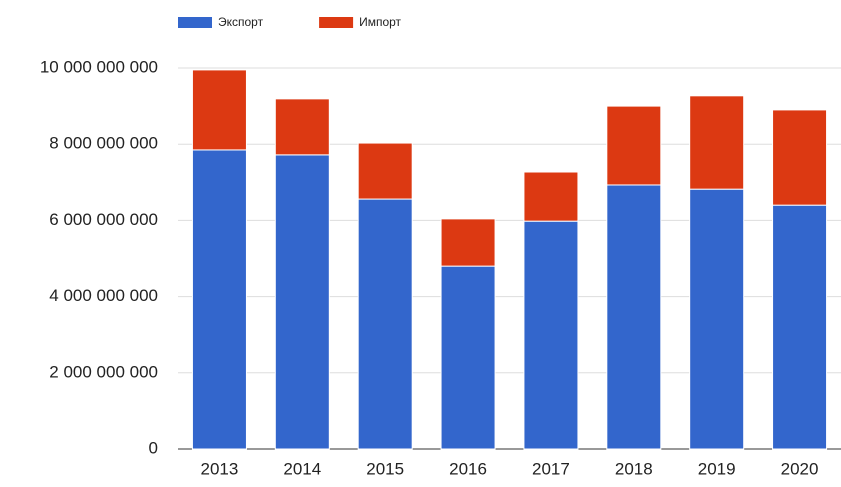 The height and width of the screenshot is (487, 841). What do you see at coordinates (302, 468) in the screenshot?
I see `x-tick-label: 2014` at bounding box center [302, 468].